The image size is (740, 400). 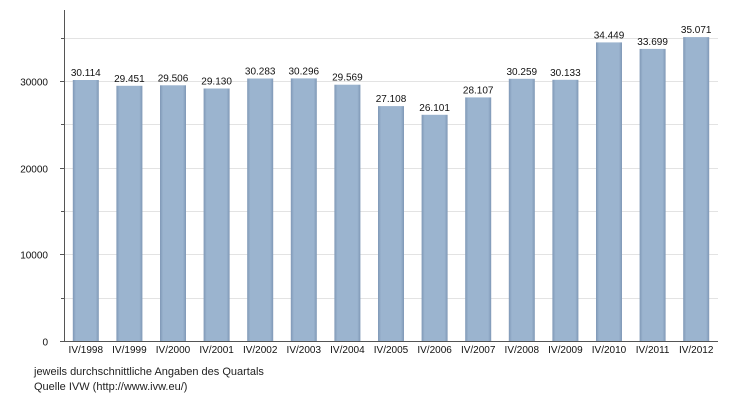 What do you see at coordinates (129, 79) in the screenshot?
I see `bar-value-label: 29.451` at bounding box center [129, 79].